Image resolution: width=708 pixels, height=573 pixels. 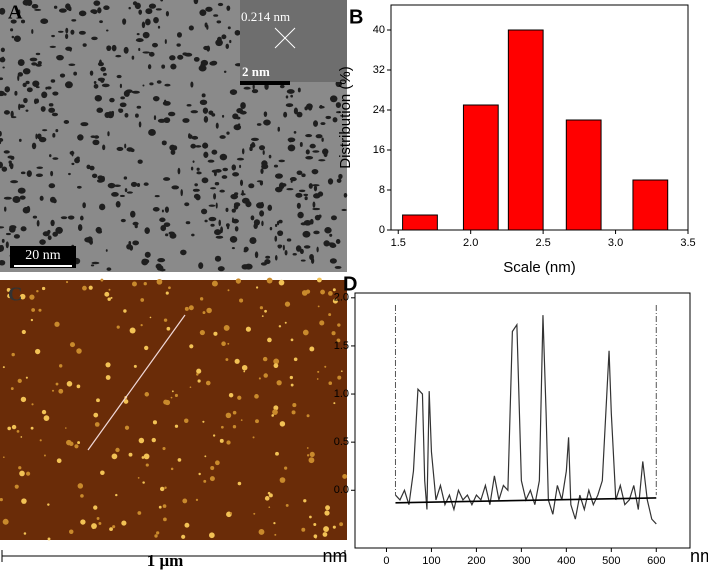 I want to click on y-tick-label: 16, so click(x=379, y=150).